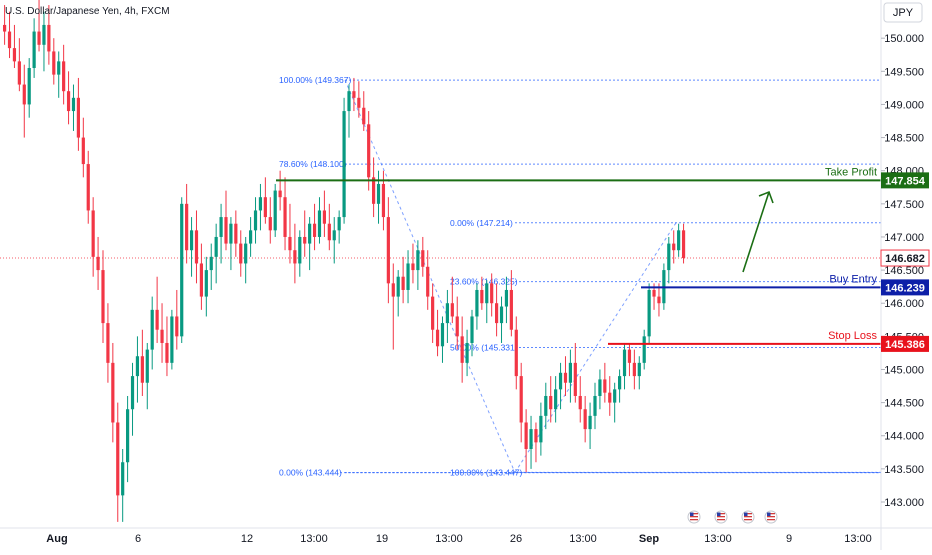  What do you see at coordinates (766, 197) in the screenshot?
I see `arrow-head-icon` at bounding box center [766, 197].